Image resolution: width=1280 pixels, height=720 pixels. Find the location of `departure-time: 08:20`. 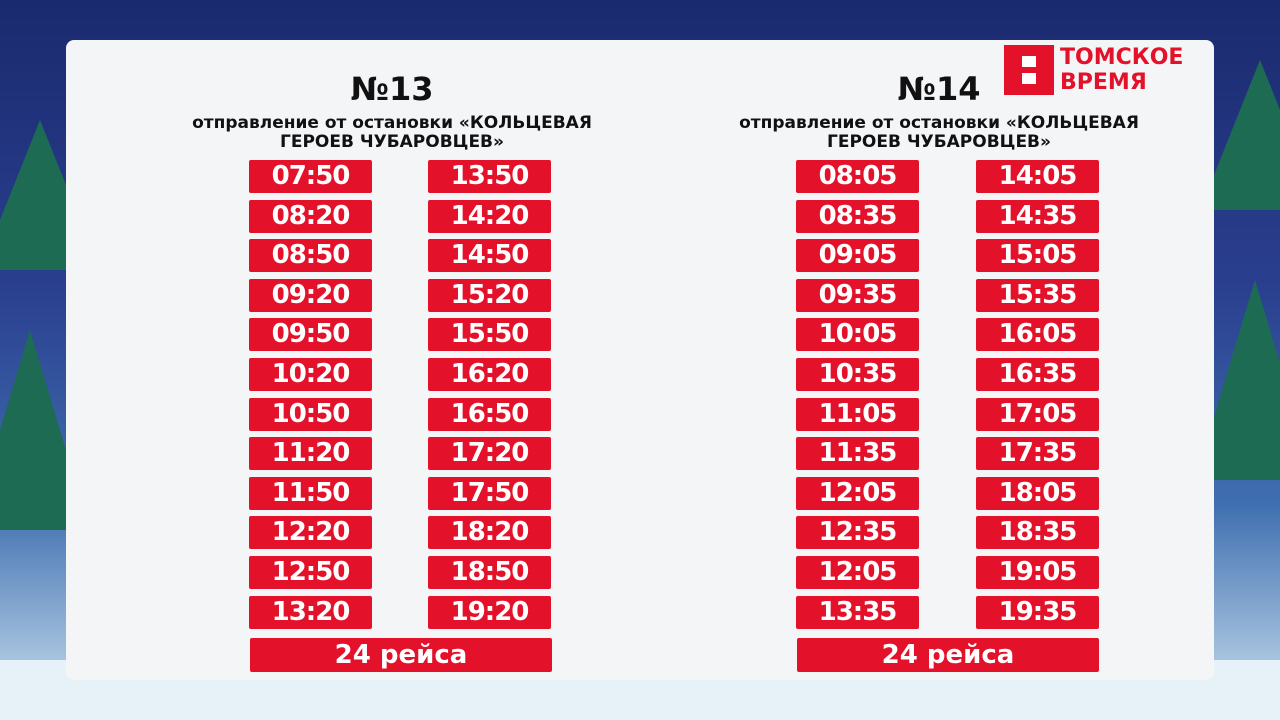

departure-time: 08:20 is located at coordinates (310, 216).